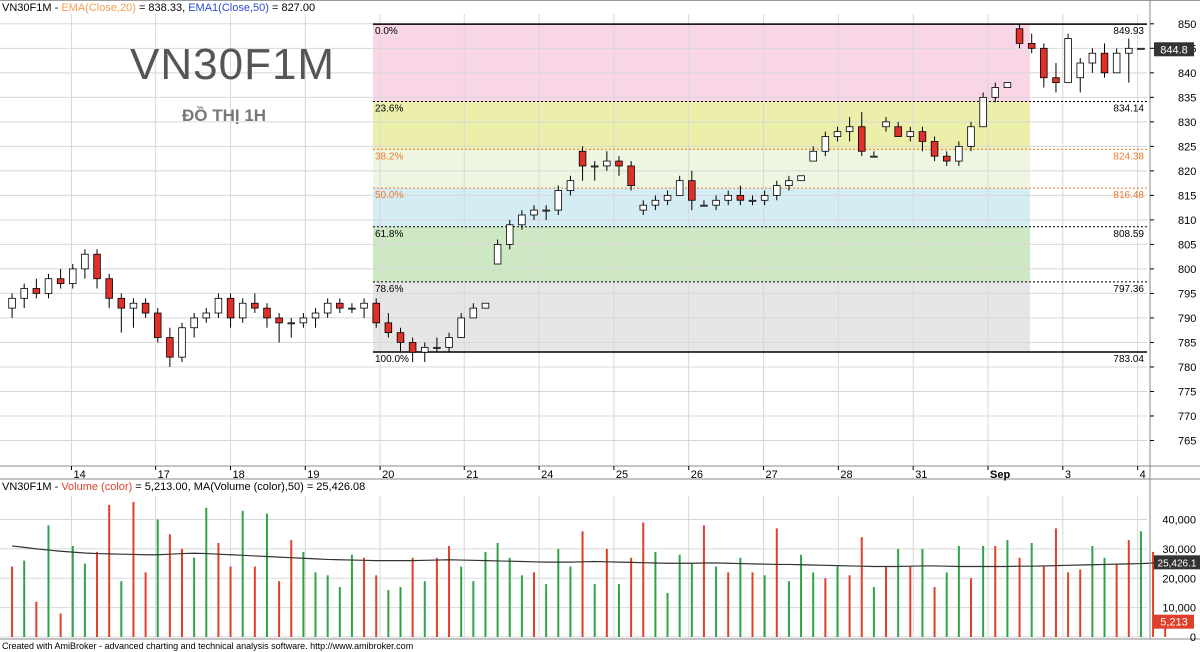 The width and height of the screenshot is (1200, 652). Describe the element at coordinates (238, 475) in the screenshot. I see `time-tick-label-2: 18` at that location.